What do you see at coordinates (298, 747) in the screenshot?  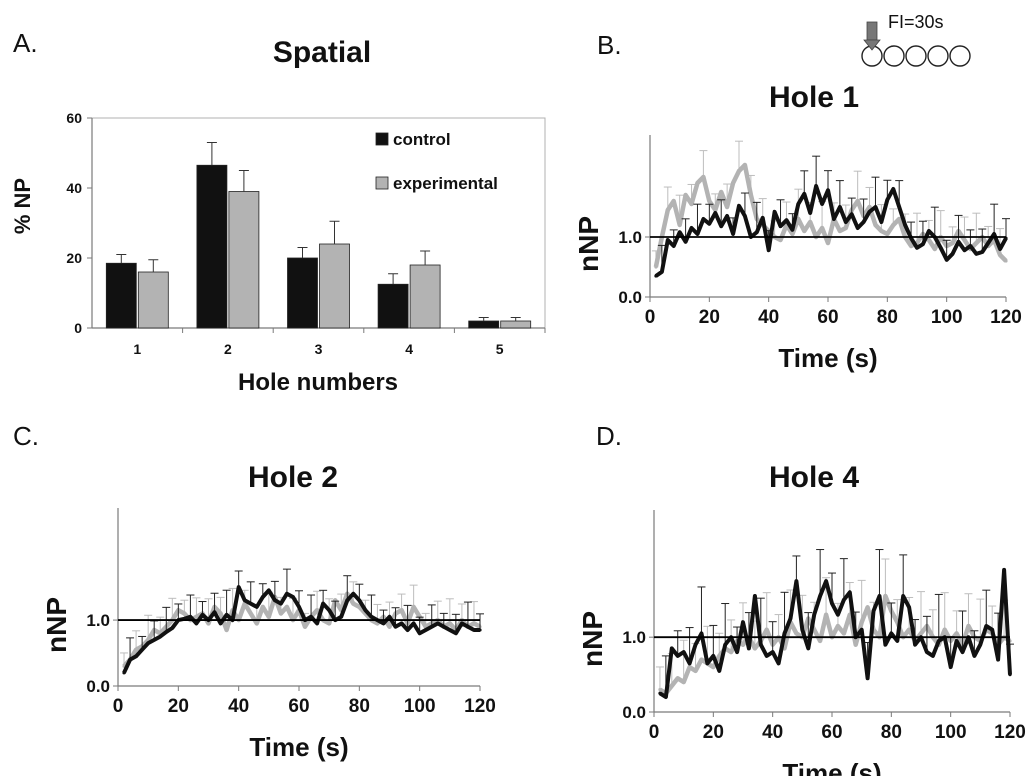 I see `x-axis-title: Time (s)` at bounding box center [298, 747].